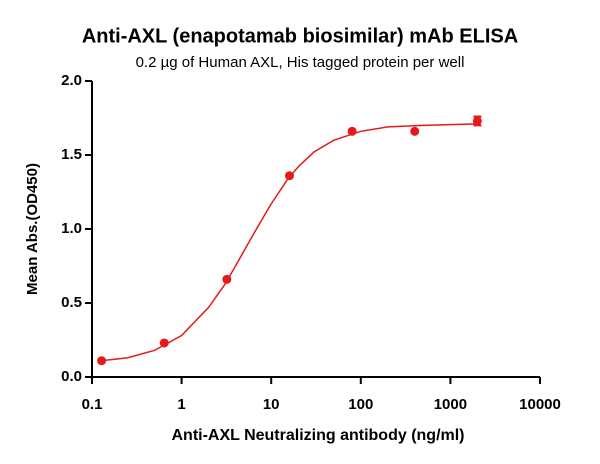 The width and height of the screenshot is (600, 464). Describe the element at coordinates (71, 228) in the screenshot. I see `y-tick-label: 1.0` at that location.